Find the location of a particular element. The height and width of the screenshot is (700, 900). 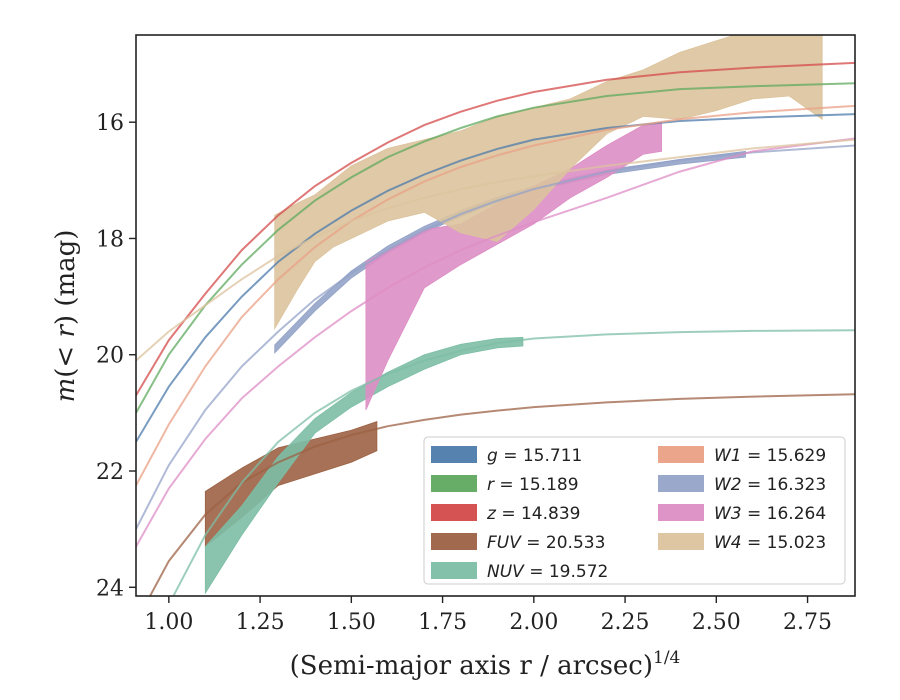

legend-swatch-r is located at coordinates (454, 483).